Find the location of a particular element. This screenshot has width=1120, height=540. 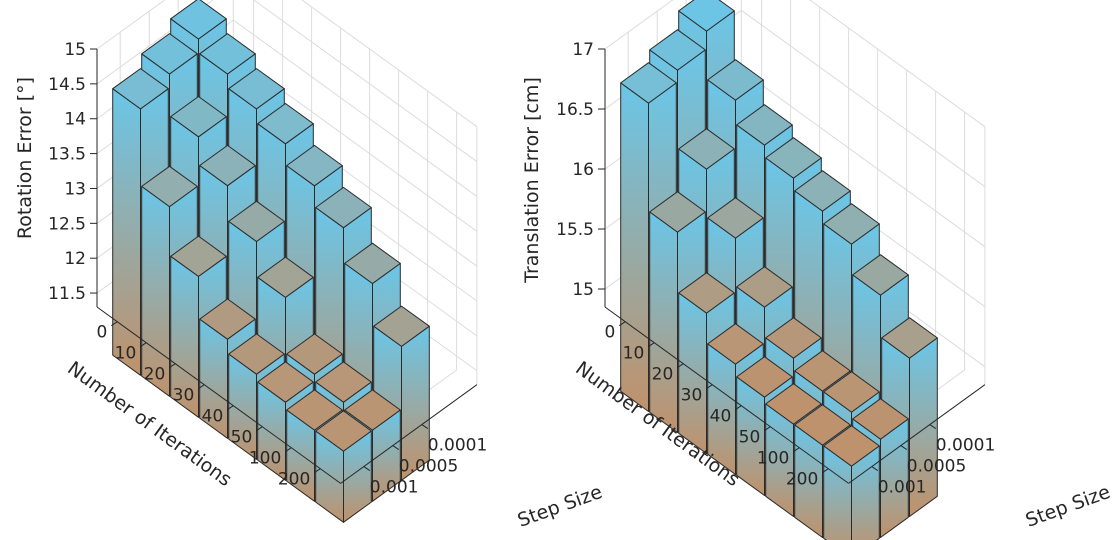

z-tick-label: 15 is located at coordinates (75, 50).